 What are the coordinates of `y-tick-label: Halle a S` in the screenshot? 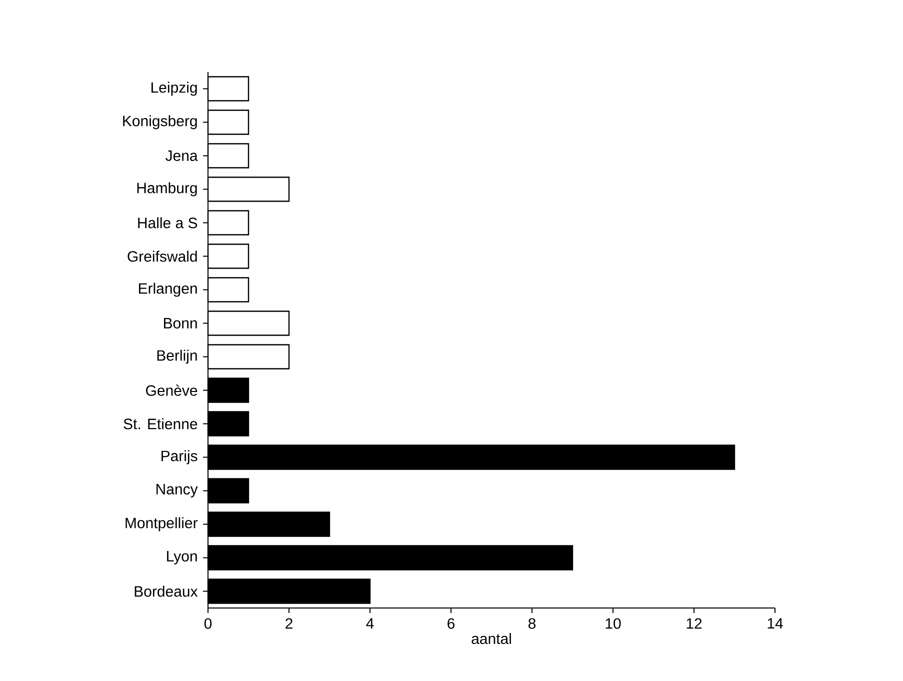 It's located at (168, 222).